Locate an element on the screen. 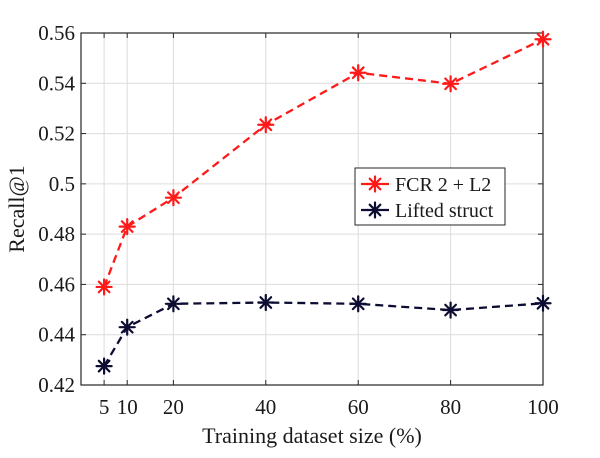  y-tick-label: 0.44 is located at coordinates (56, 335).